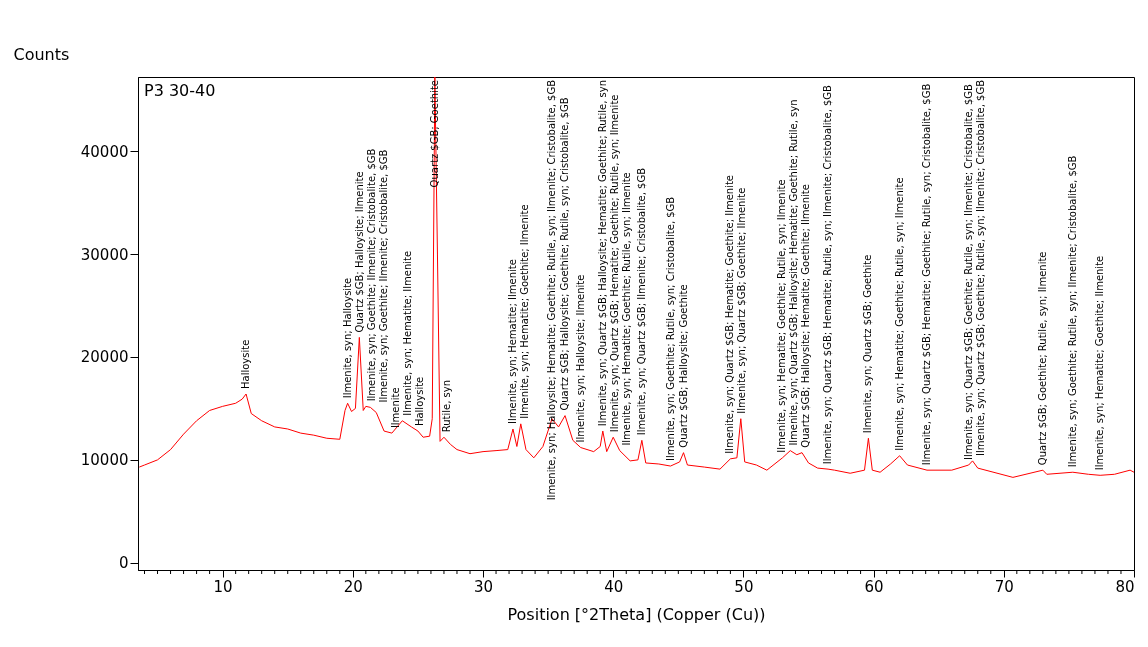 This screenshot has height=647, width=1148. Describe the element at coordinates (926, 274) in the screenshot. I see `annotation: Ilmenite, syn; Quartz $GB; Hematite; Goethite; Rutile, syn; Cristobalite, $GB` at that location.